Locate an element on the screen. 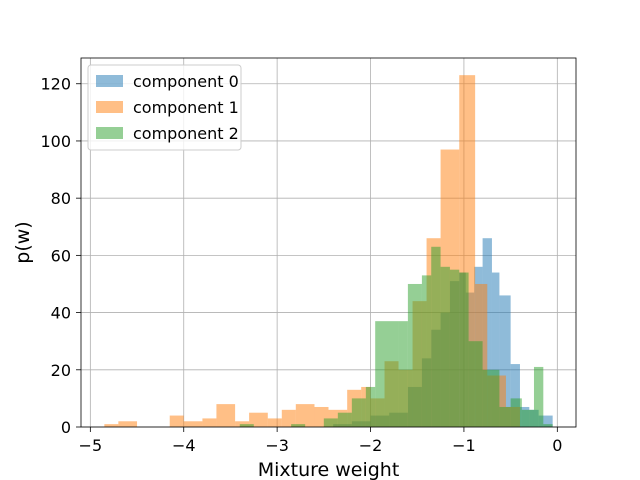 This screenshot has width=640, height=480. legend-box is located at coordinates (164, 107).